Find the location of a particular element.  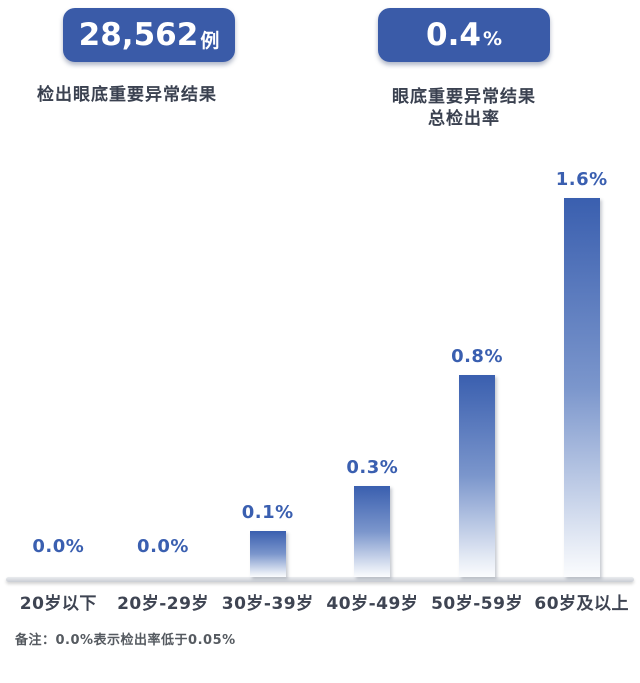

stat-value-total-cases: 28,562 is located at coordinates (138, 34).